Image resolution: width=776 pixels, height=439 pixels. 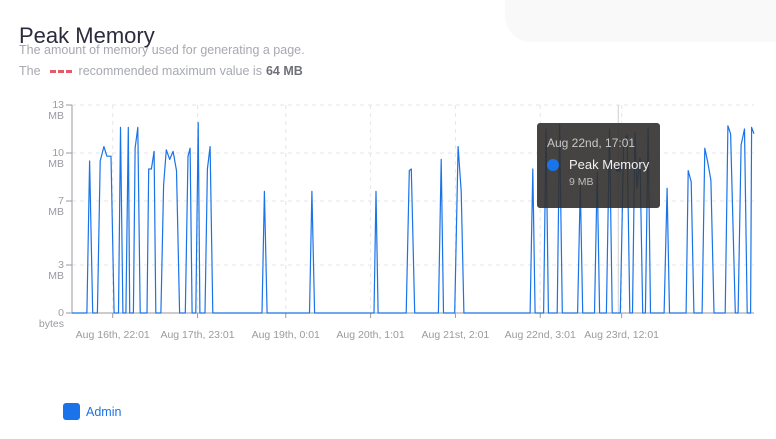 What do you see at coordinates (61, 265) in the screenshot?
I see `y-tick-label: 3` at bounding box center [61, 265].